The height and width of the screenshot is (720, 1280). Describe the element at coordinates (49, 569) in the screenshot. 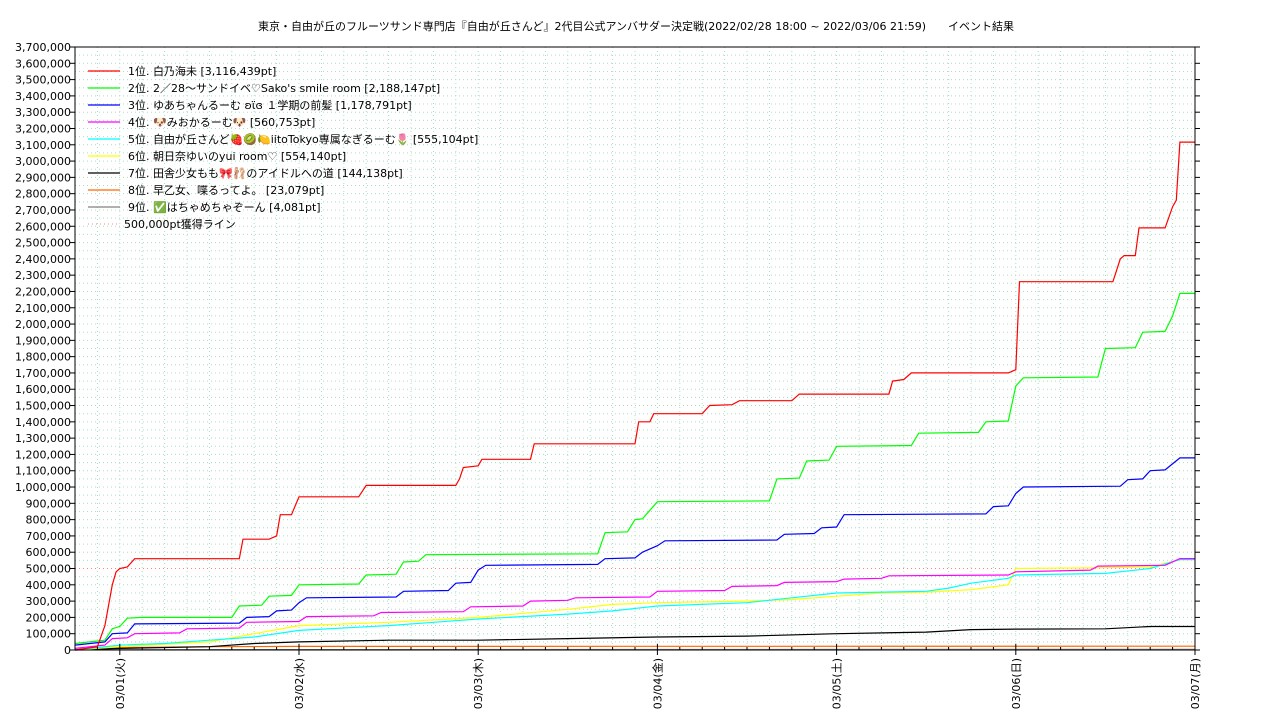

I see `y-tick-label: 500,000` at that location.